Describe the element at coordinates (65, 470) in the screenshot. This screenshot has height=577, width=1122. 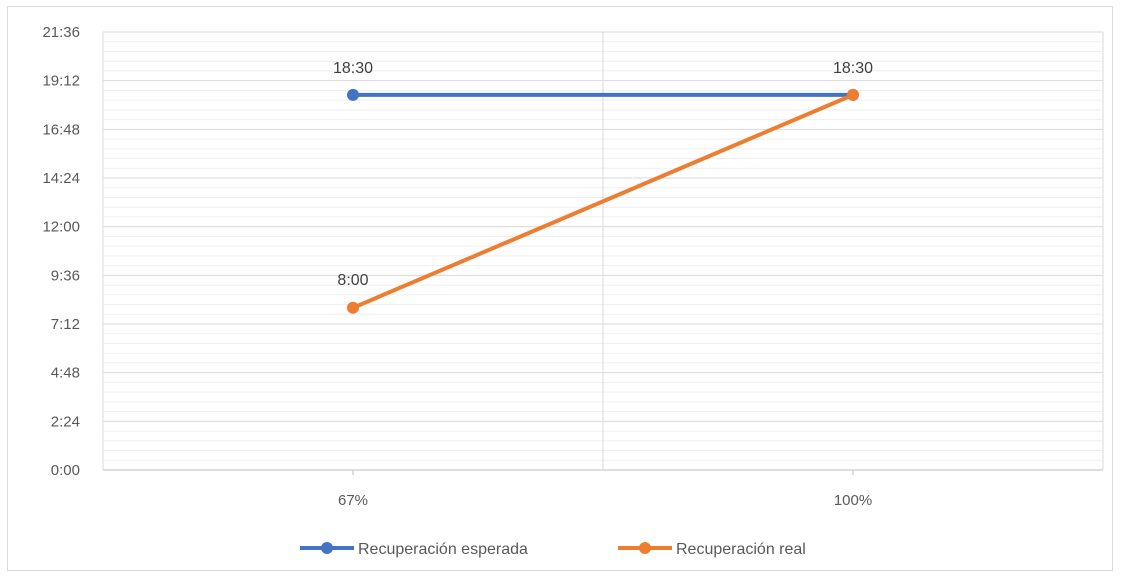
I see `y-tick-label: 0:00` at that location.